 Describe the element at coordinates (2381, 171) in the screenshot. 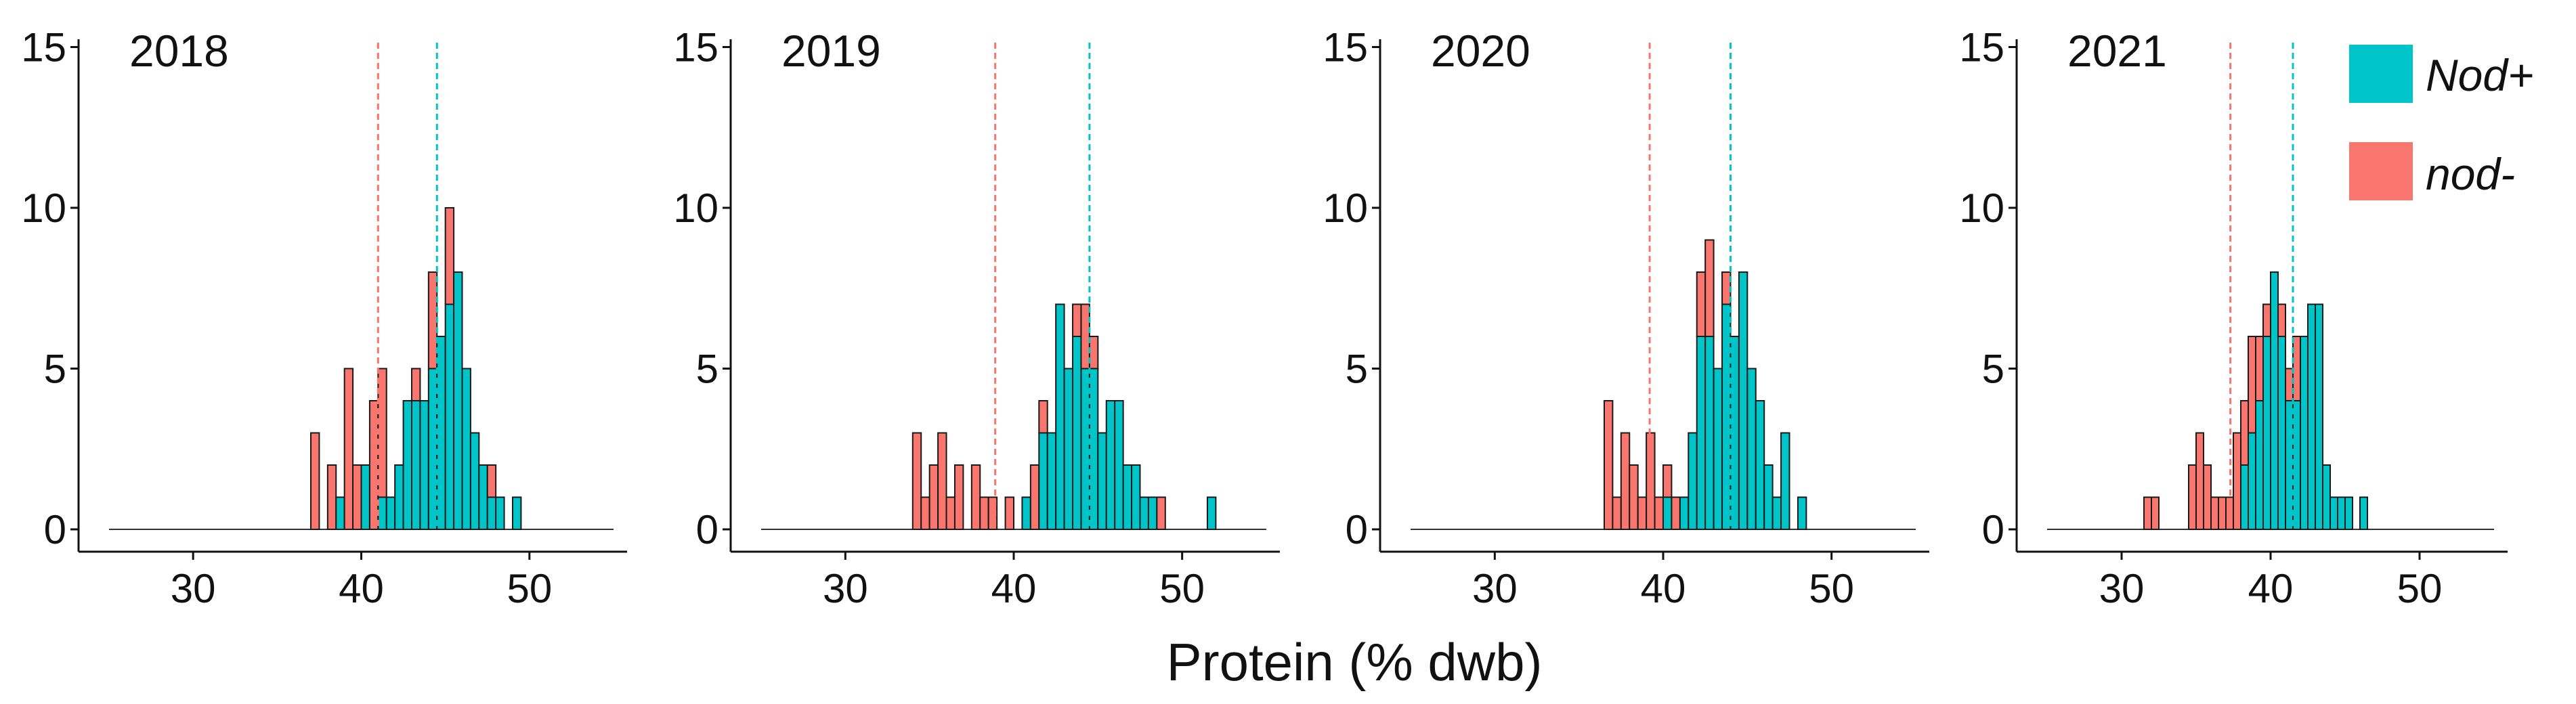

I see `legend-swatch-nod-minus` at that location.